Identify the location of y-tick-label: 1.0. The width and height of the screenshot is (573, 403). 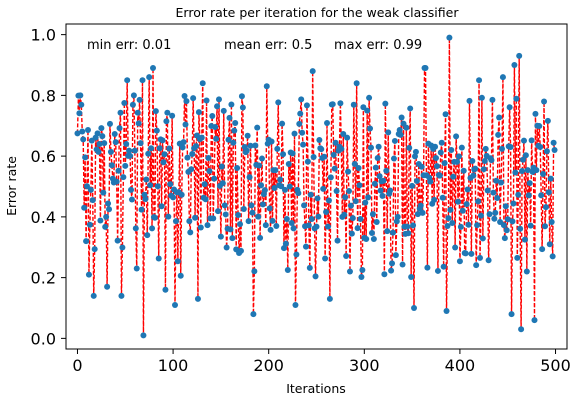
(43, 35).